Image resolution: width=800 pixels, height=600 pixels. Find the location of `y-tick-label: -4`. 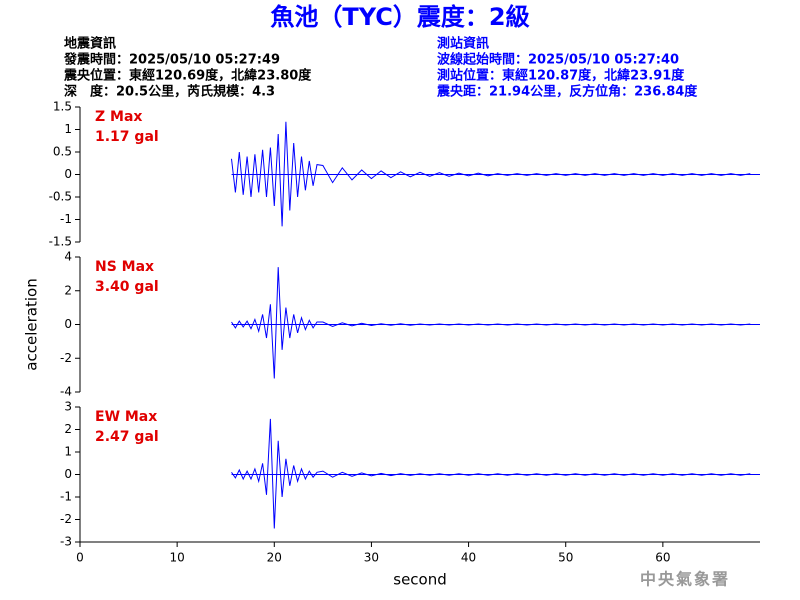

y-tick-label: -4 is located at coordinates (66, 392).